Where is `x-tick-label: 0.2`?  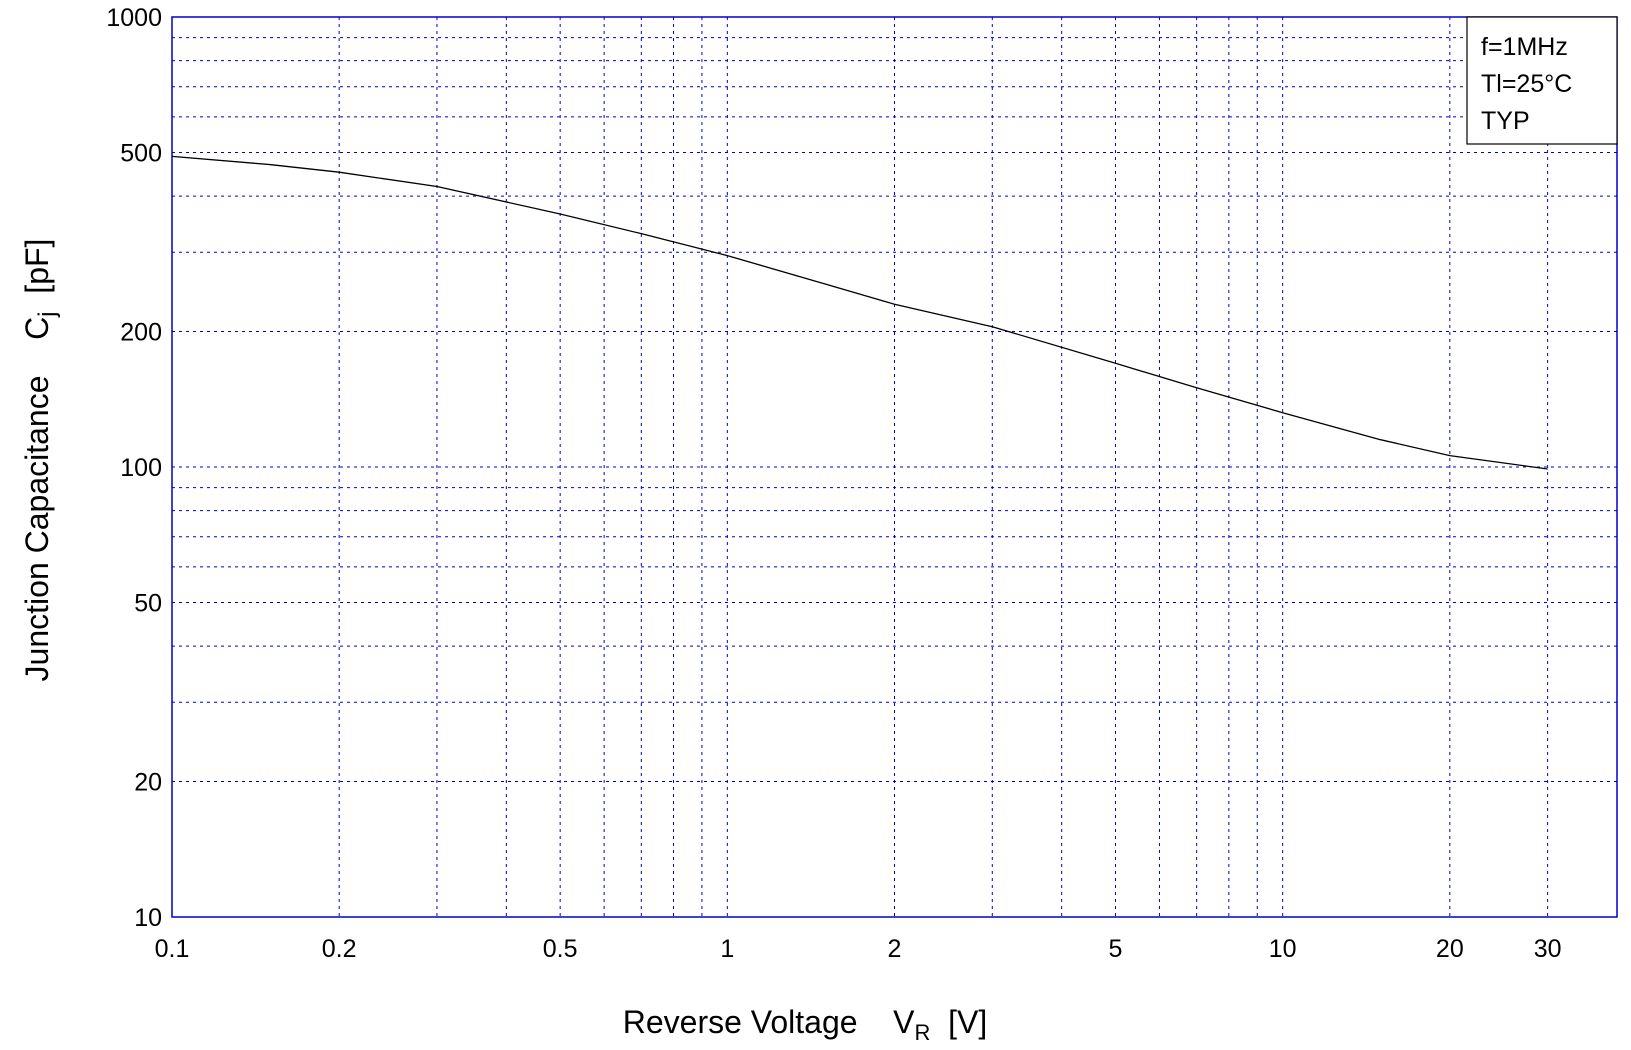
x-tick-label: 0.2 is located at coordinates (339, 949).